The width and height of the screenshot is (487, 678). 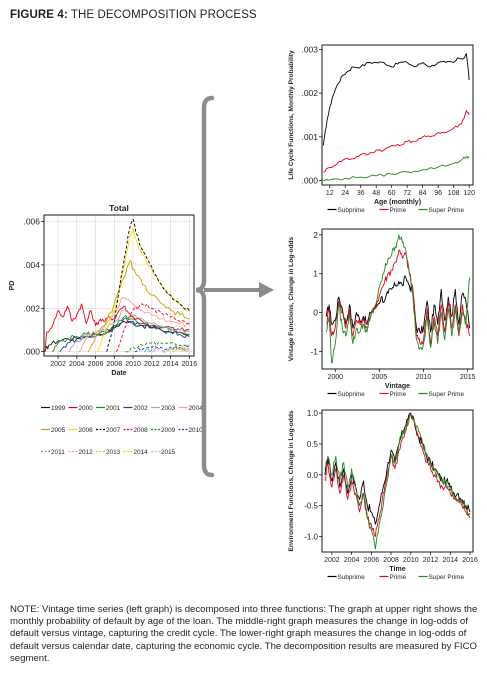 I want to click on figure-title: FIGURE 4: THE DECOMPOSITION PROCESS, so click(x=133, y=15).